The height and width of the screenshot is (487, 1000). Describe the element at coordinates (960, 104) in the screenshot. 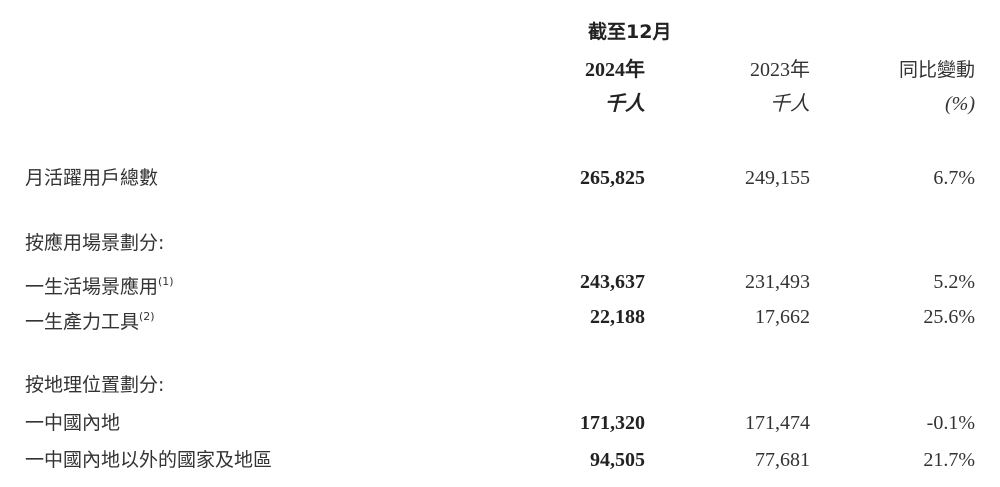

I see `col-change-unit: (%)` at that location.